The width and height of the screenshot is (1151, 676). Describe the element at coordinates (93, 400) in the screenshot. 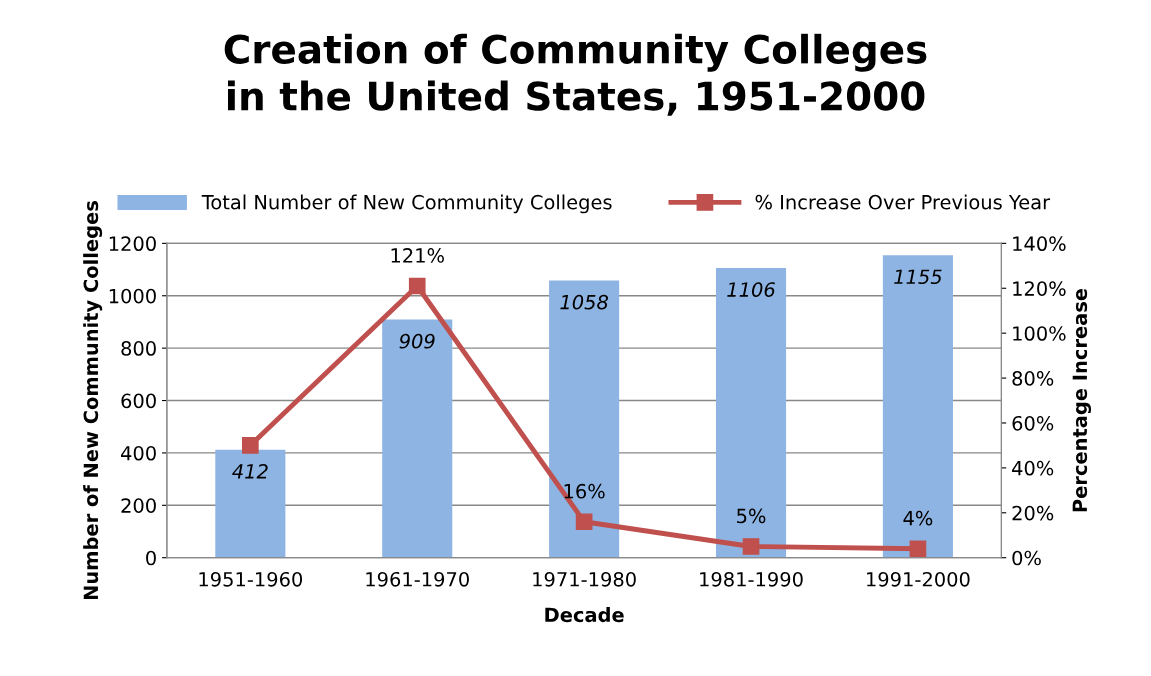

I see `y-axis-title: Number of New Community Colleges` at that location.